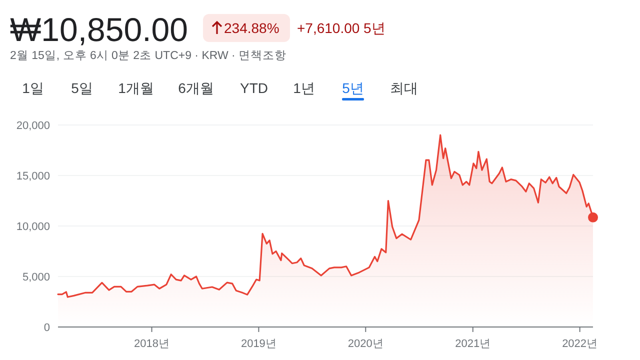 The height and width of the screenshot is (360, 640). I want to click on text: +7,610.00 5년, so click(341, 28).